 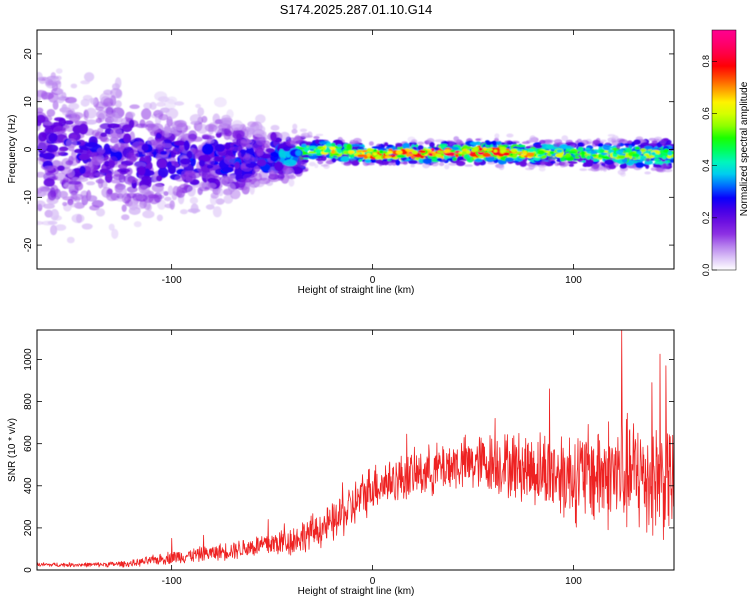 What do you see at coordinates (706, 165) in the screenshot?
I see `colorbar-tick-label: 0.4` at bounding box center [706, 165].